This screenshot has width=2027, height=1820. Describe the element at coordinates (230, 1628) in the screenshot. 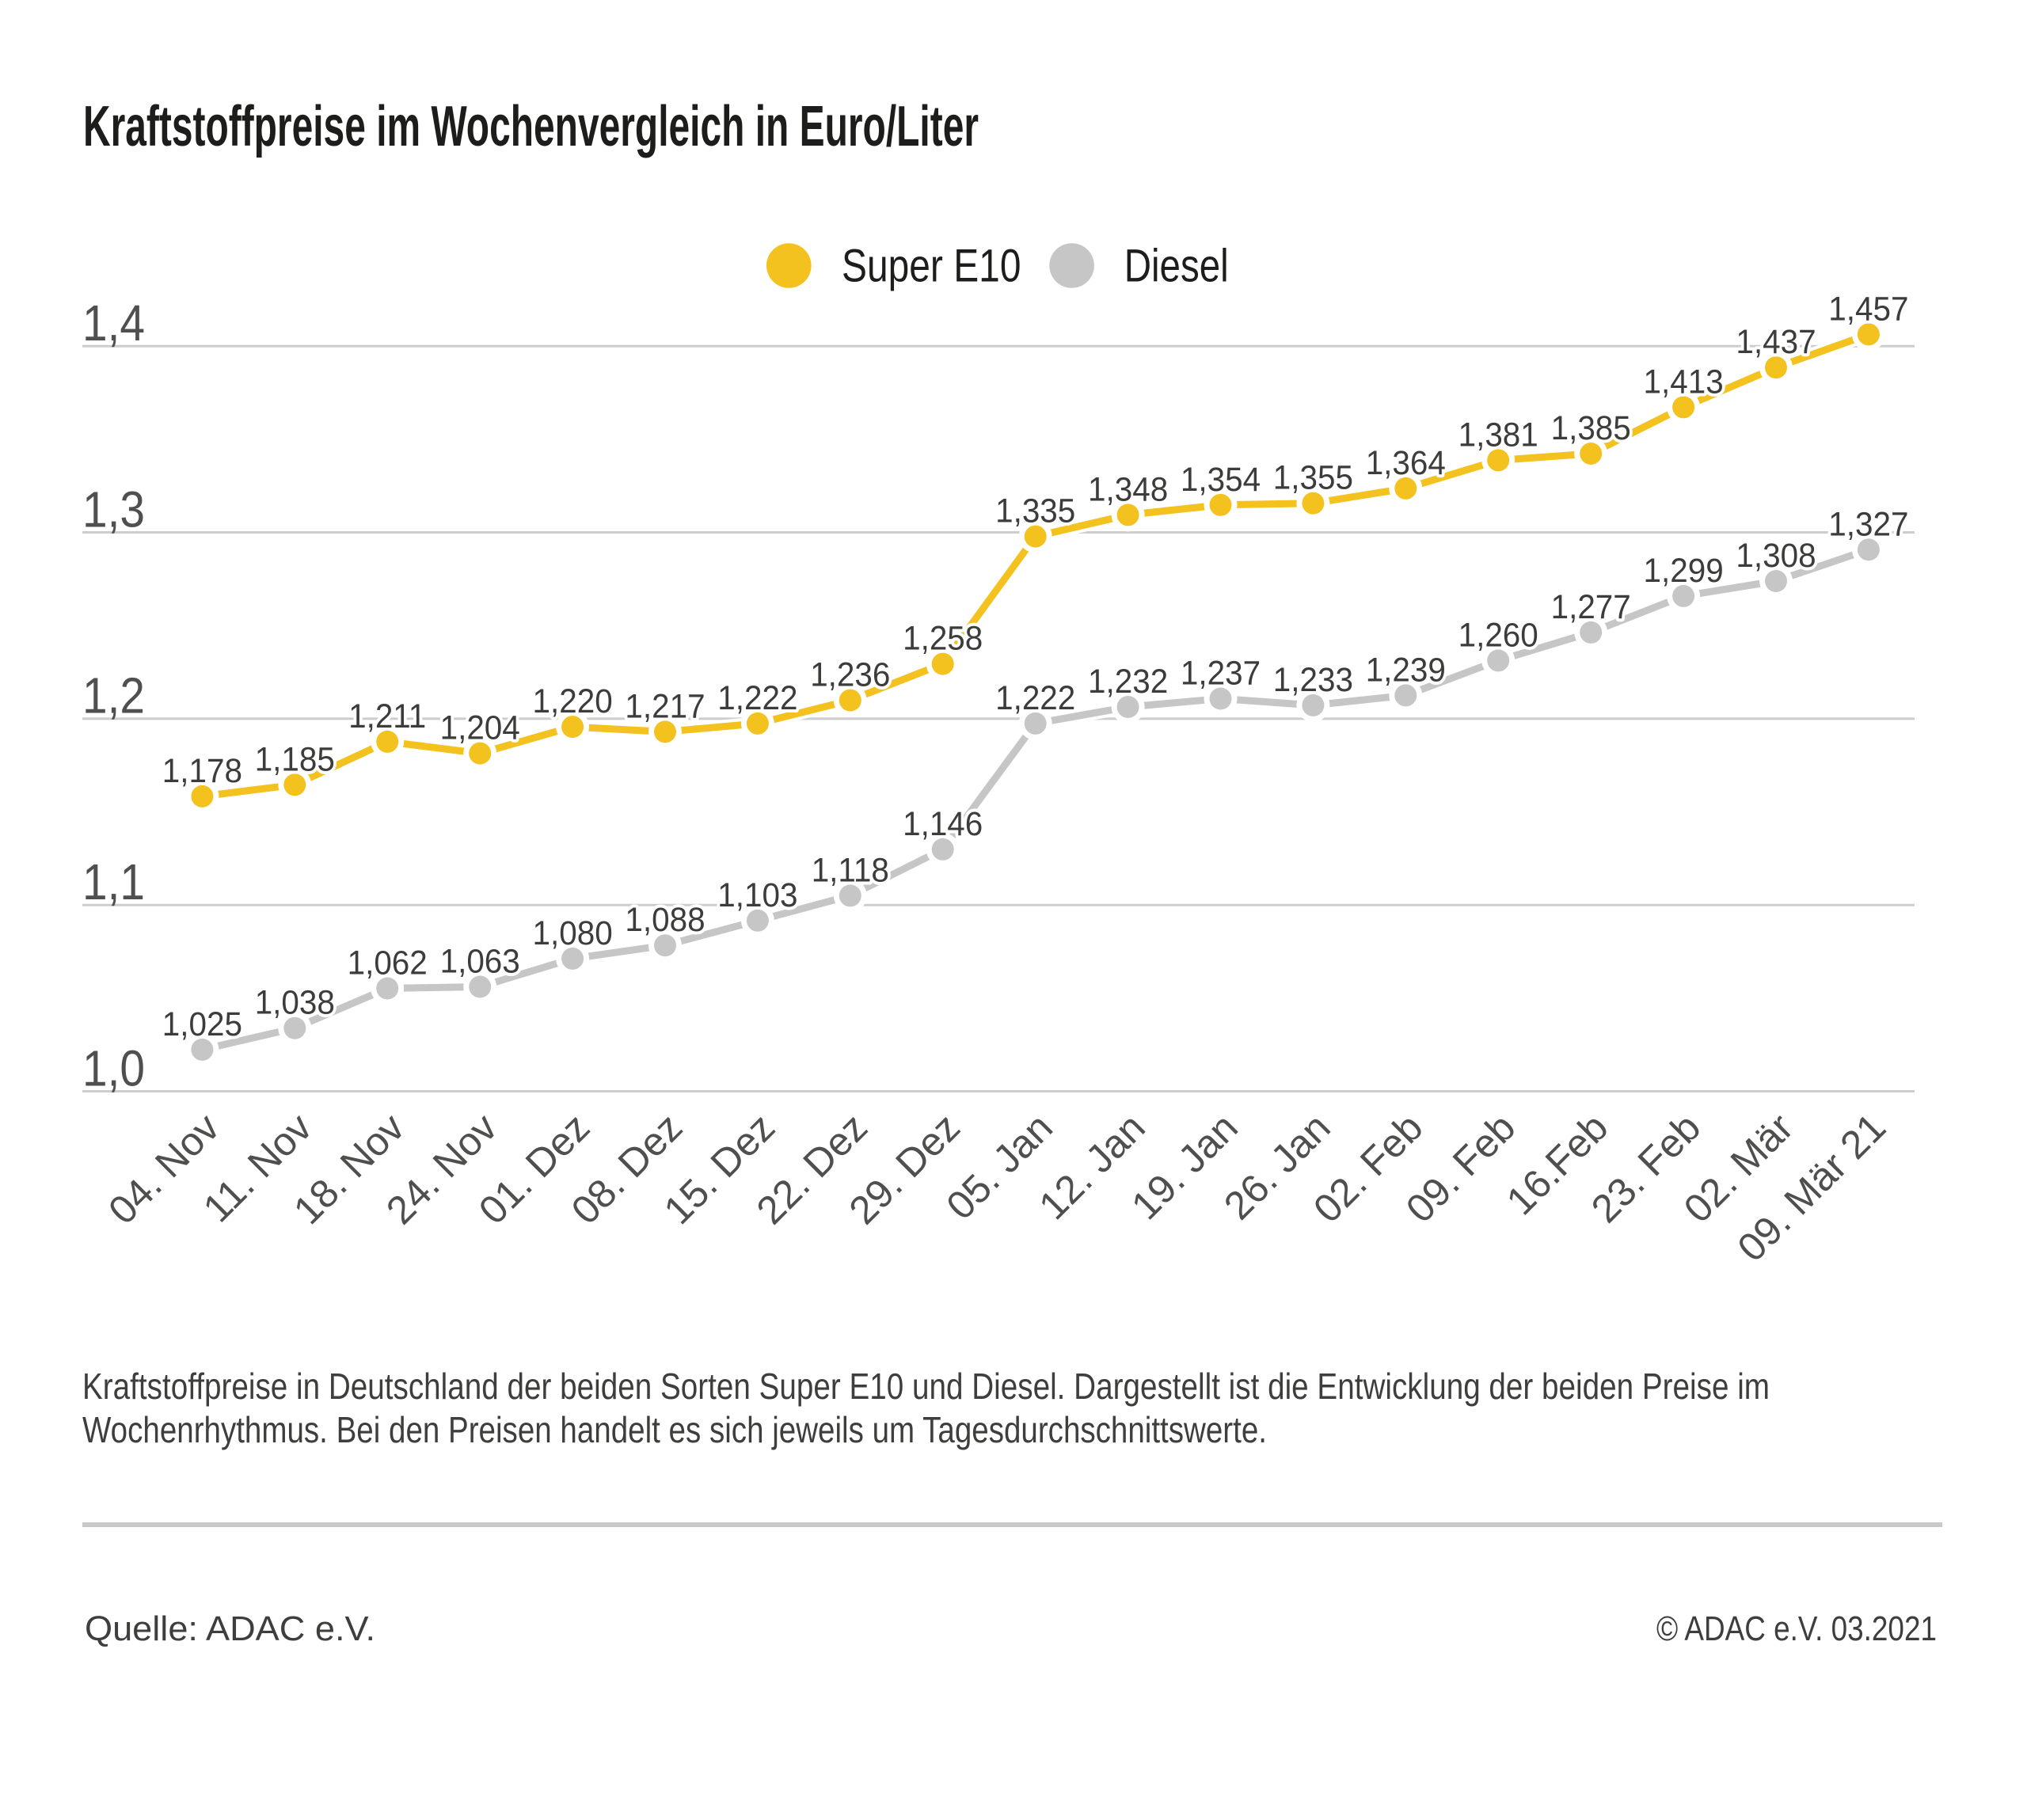

I see `svg-text: Quelle: ADAC e.V.` at that location.